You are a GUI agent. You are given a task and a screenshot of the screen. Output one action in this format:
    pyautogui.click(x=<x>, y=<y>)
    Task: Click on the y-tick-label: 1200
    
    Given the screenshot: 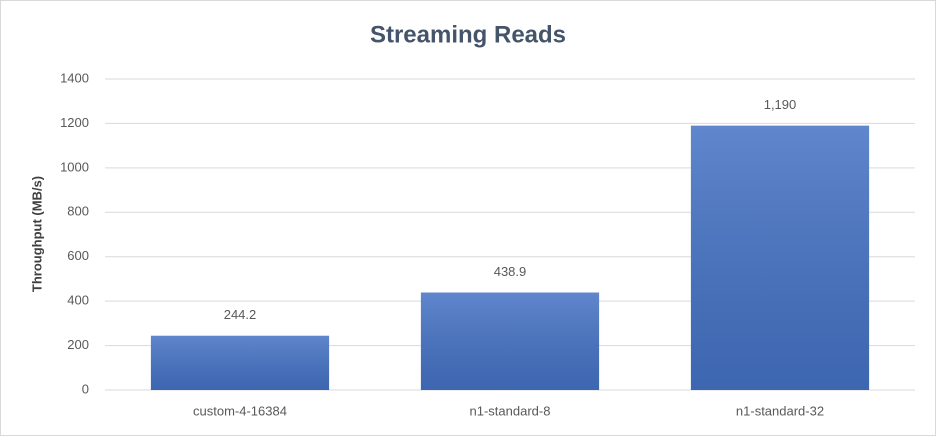 What is the action you would take?
    pyautogui.click(x=74, y=122)
    